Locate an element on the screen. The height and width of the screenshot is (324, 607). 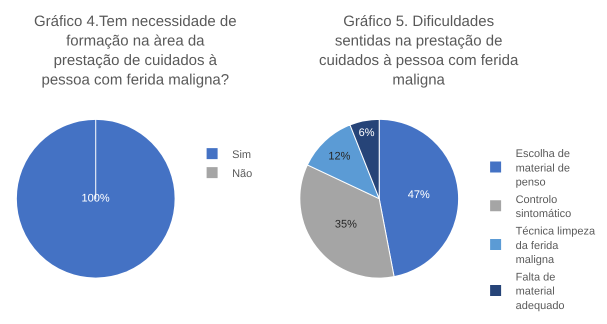
legend-label: Não is located at coordinates (242, 174).